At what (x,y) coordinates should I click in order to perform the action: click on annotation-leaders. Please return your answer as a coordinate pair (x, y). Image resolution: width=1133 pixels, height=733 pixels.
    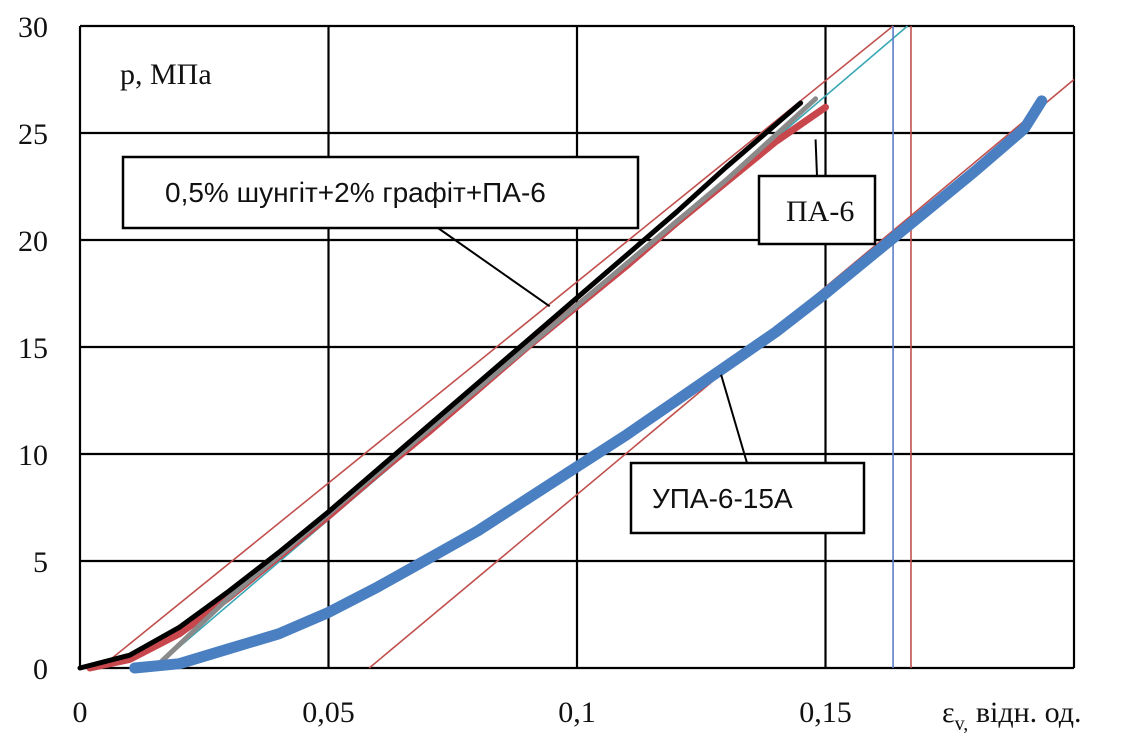
    Looking at the image, I should click on (627, 301).